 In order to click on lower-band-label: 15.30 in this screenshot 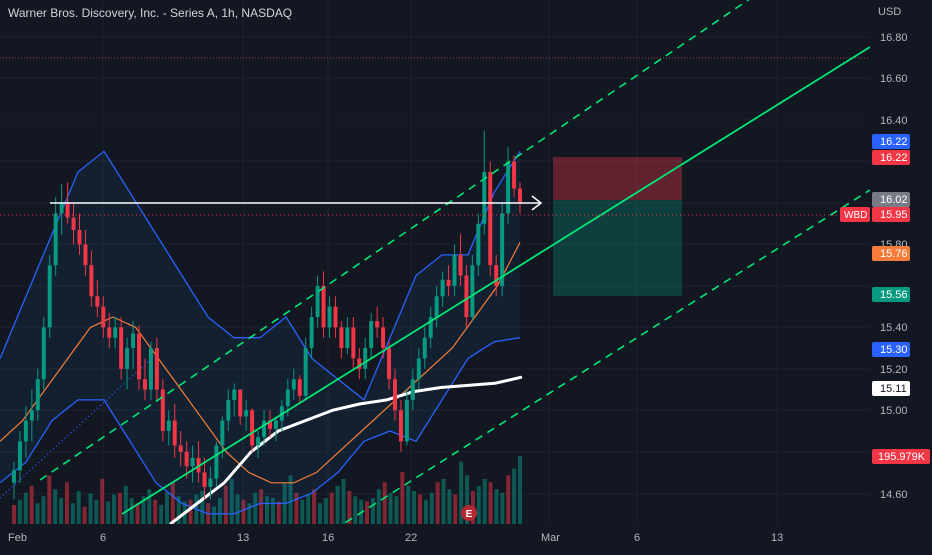, I will do `click(894, 350)`.